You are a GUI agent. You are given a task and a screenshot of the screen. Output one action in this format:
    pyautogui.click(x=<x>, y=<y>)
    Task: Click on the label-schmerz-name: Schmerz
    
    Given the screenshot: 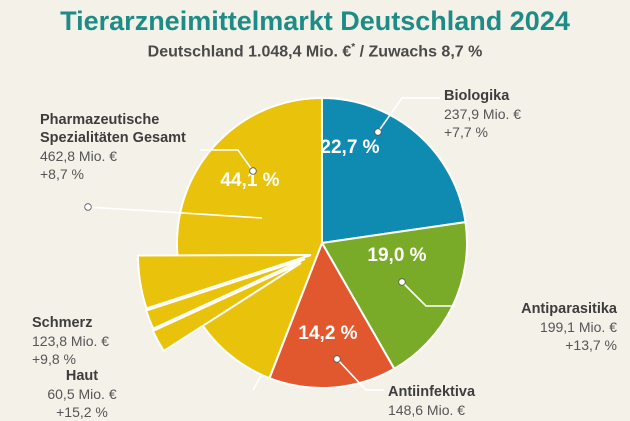 What is the action you would take?
    pyautogui.click(x=62, y=323)
    